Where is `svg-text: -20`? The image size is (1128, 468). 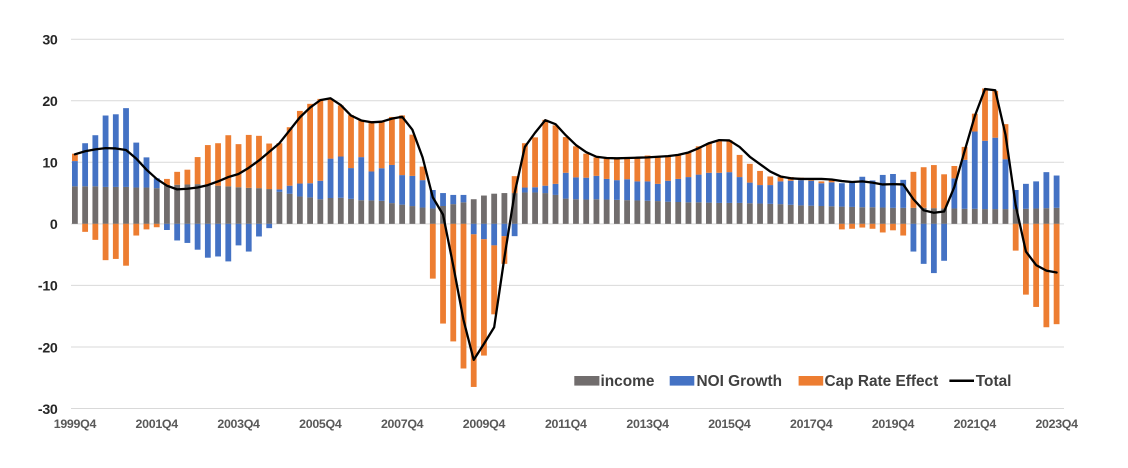 svg-text: -20 is located at coordinates (48, 348).